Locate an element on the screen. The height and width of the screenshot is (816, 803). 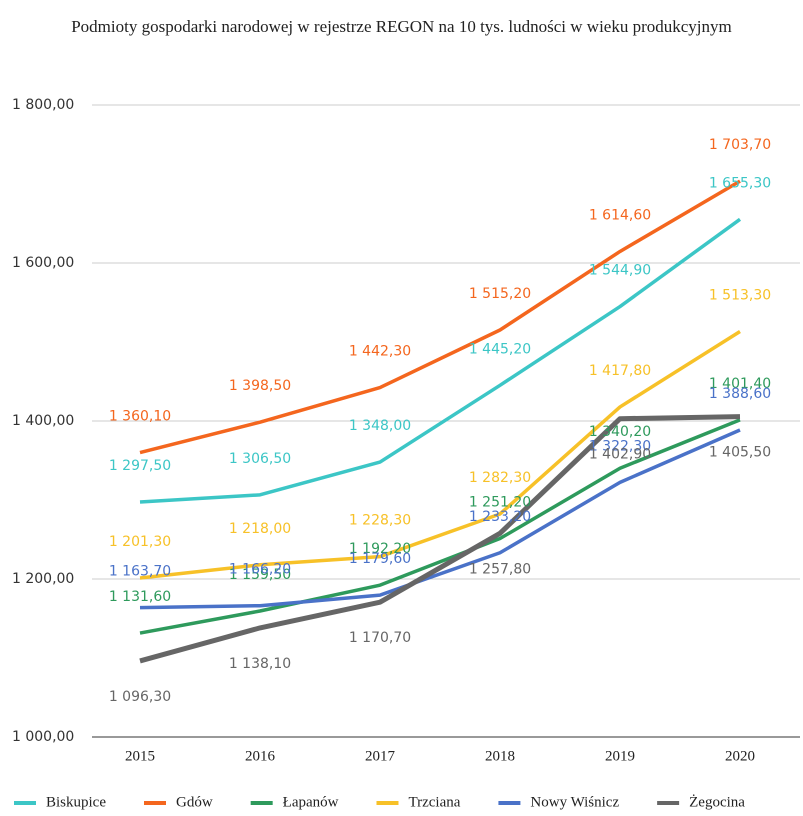
data-label: 1 614,60 is located at coordinates (620, 215).